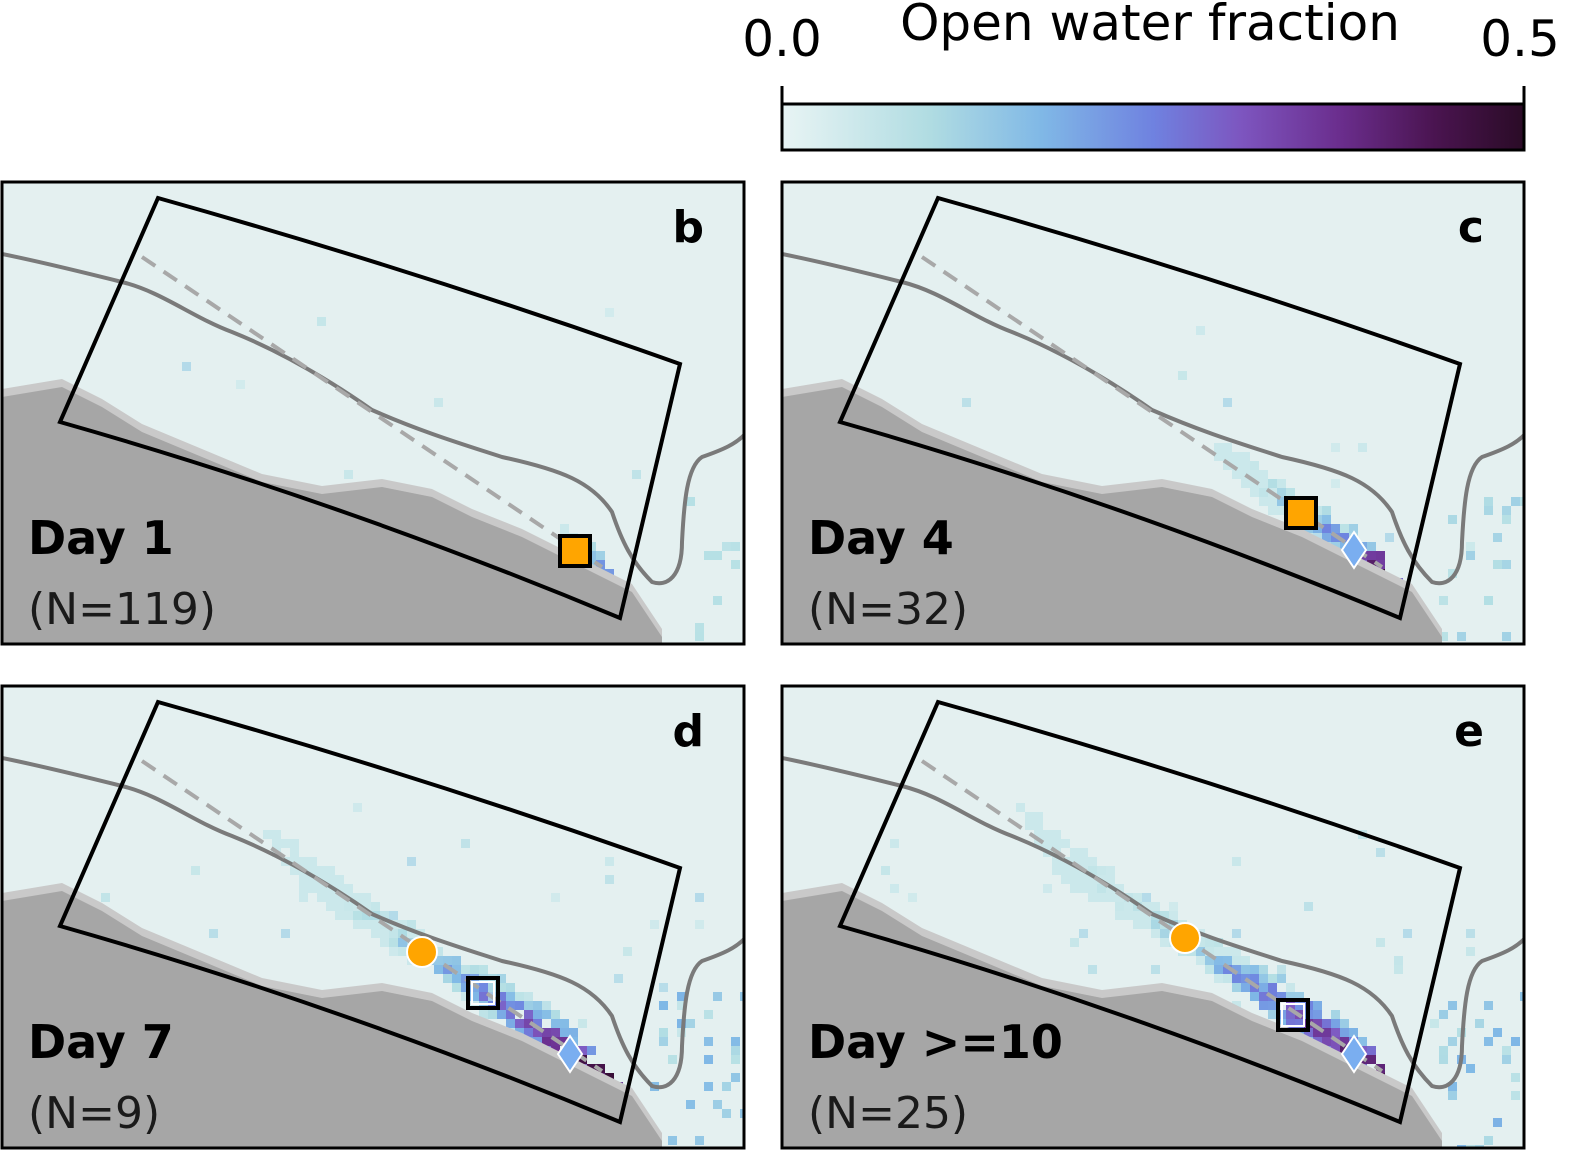 The height and width of the screenshot is (1168, 1594). What do you see at coordinates (888, 1113) in the screenshot?
I see `panel-sample-count: (N=25)` at bounding box center [888, 1113].